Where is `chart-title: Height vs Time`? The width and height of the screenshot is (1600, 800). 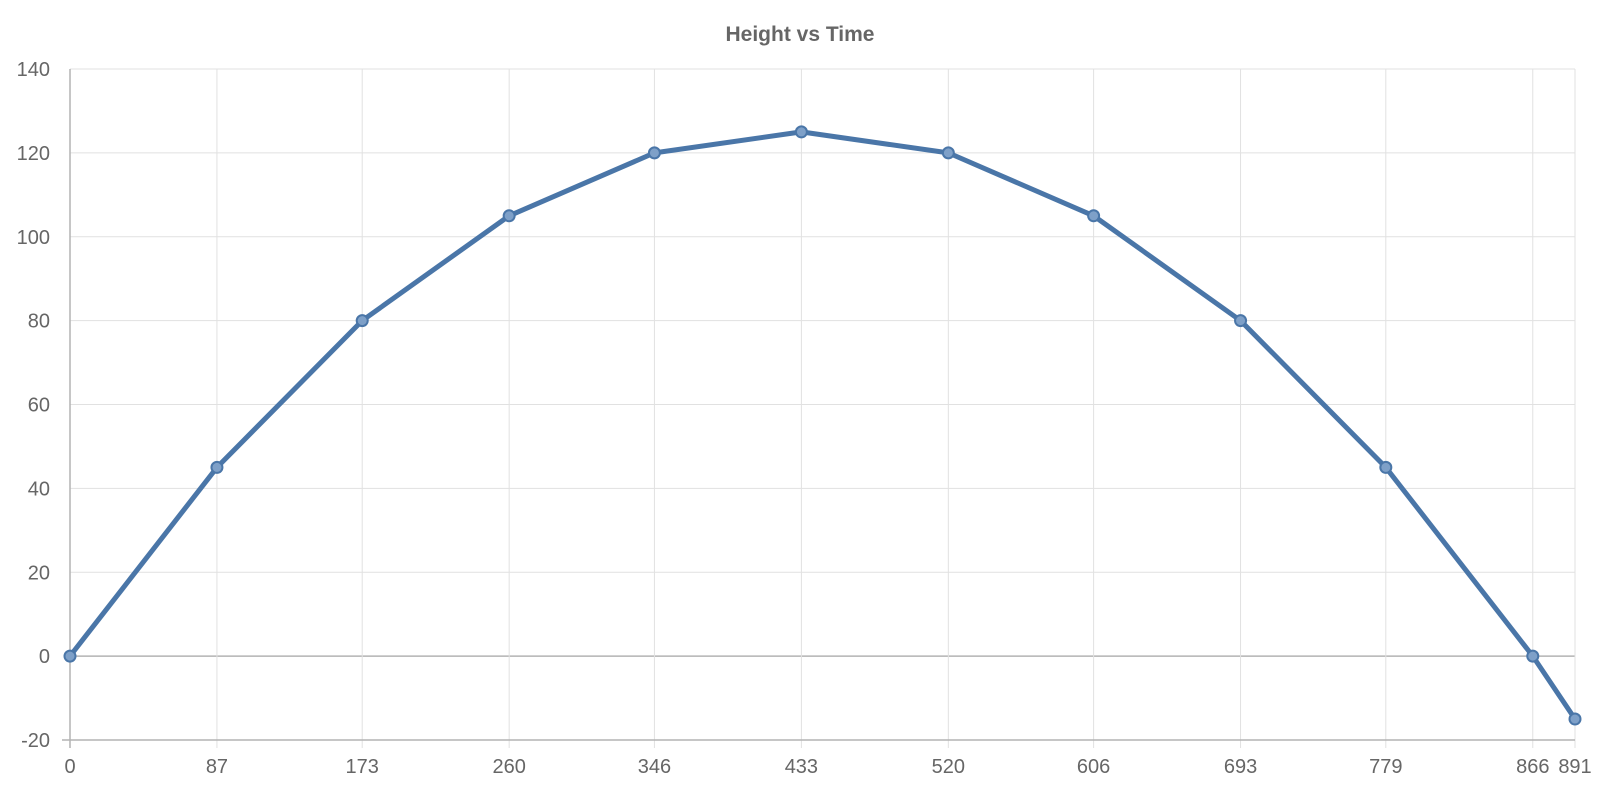 chart-title: Height vs Time is located at coordinates (800, 34).